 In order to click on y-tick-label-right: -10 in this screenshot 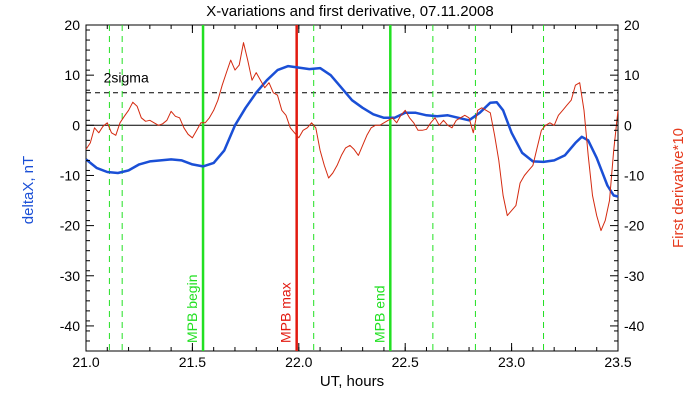, I will do `click(634, 175)`.